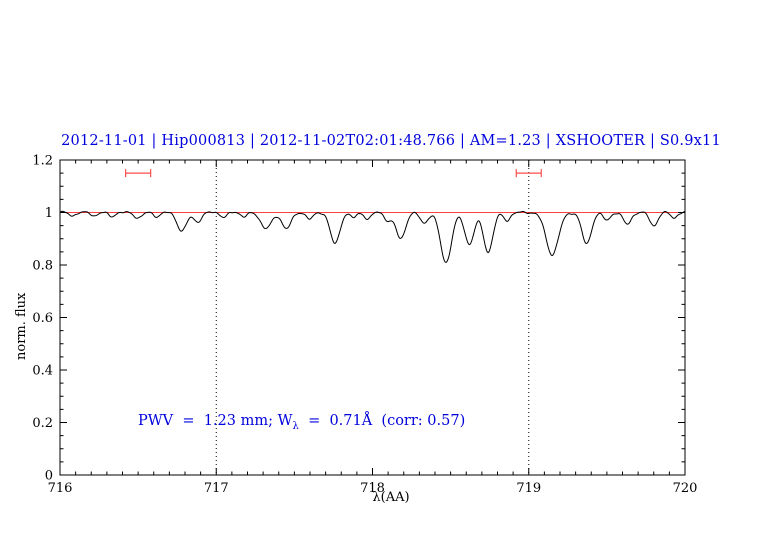 This screenshot has width=782, height=542. What do you see at coordinates (42, 318) in the screenshot?
I see `svg-text: 0.6` at bounding box center [42, 318].